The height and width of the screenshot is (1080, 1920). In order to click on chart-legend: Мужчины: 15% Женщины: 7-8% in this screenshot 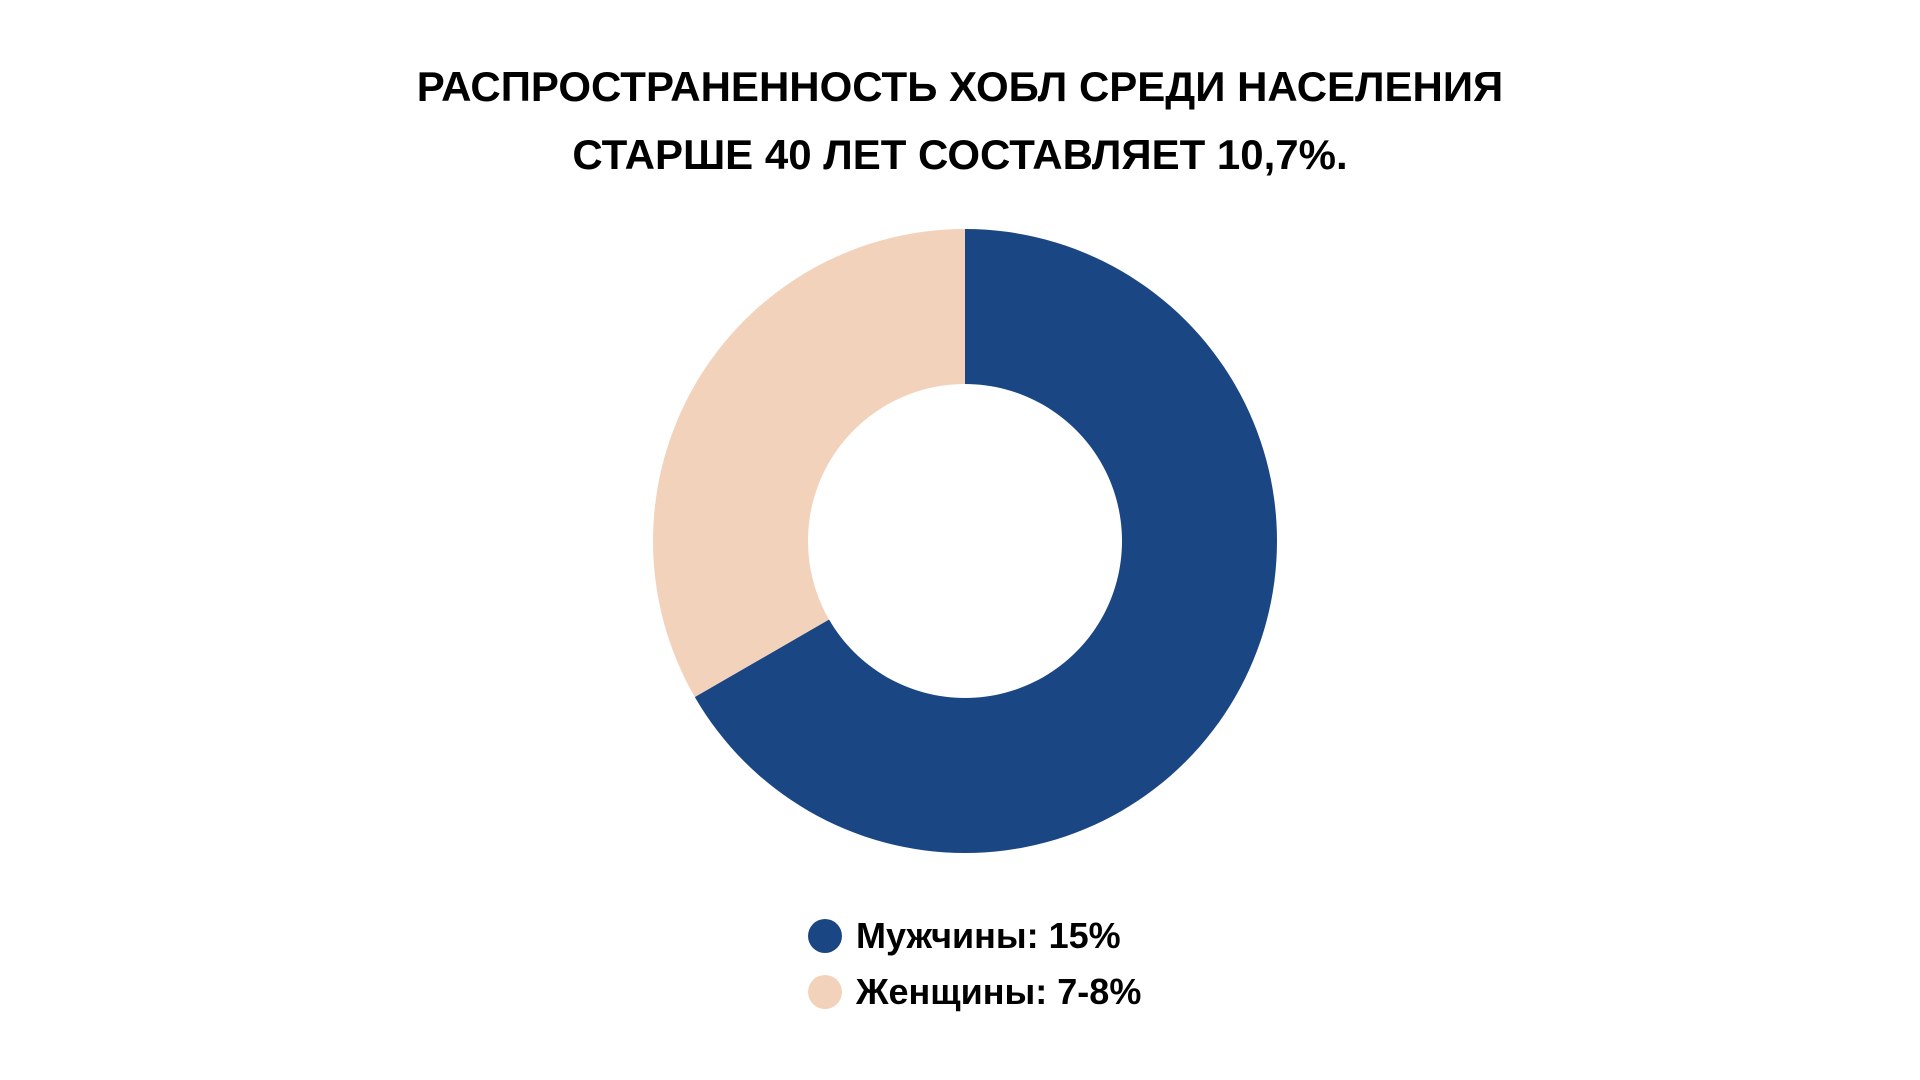, I will do `click(974, 968)`.